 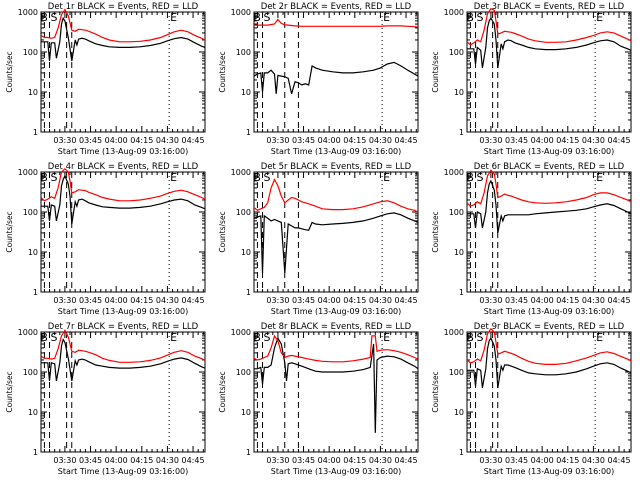 What do you see at coordinates (549, 327) in the screenshot?
I see `panel-title: Det 9r BLACK = Events, RED = LLD` at bounding box center [549, 327].